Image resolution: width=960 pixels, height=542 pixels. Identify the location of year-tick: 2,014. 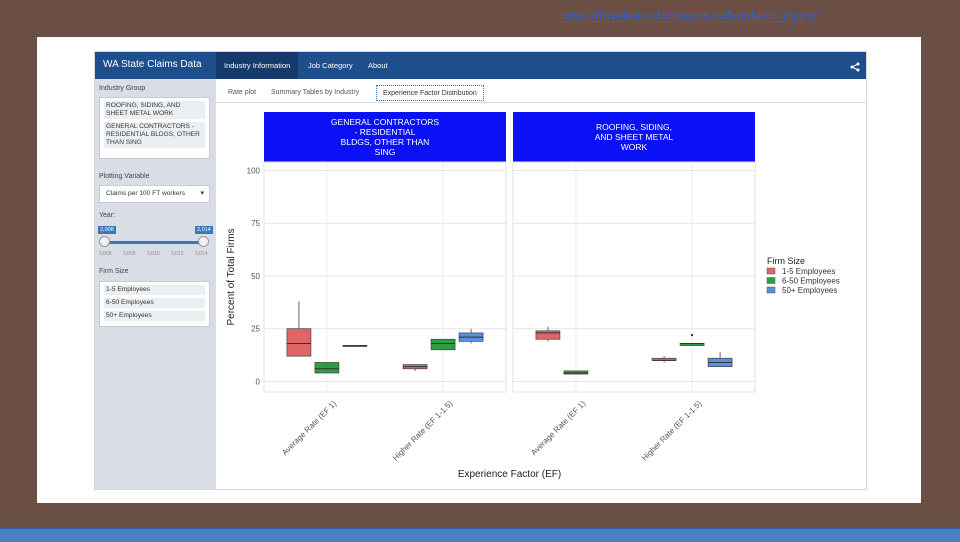
(201, 254).